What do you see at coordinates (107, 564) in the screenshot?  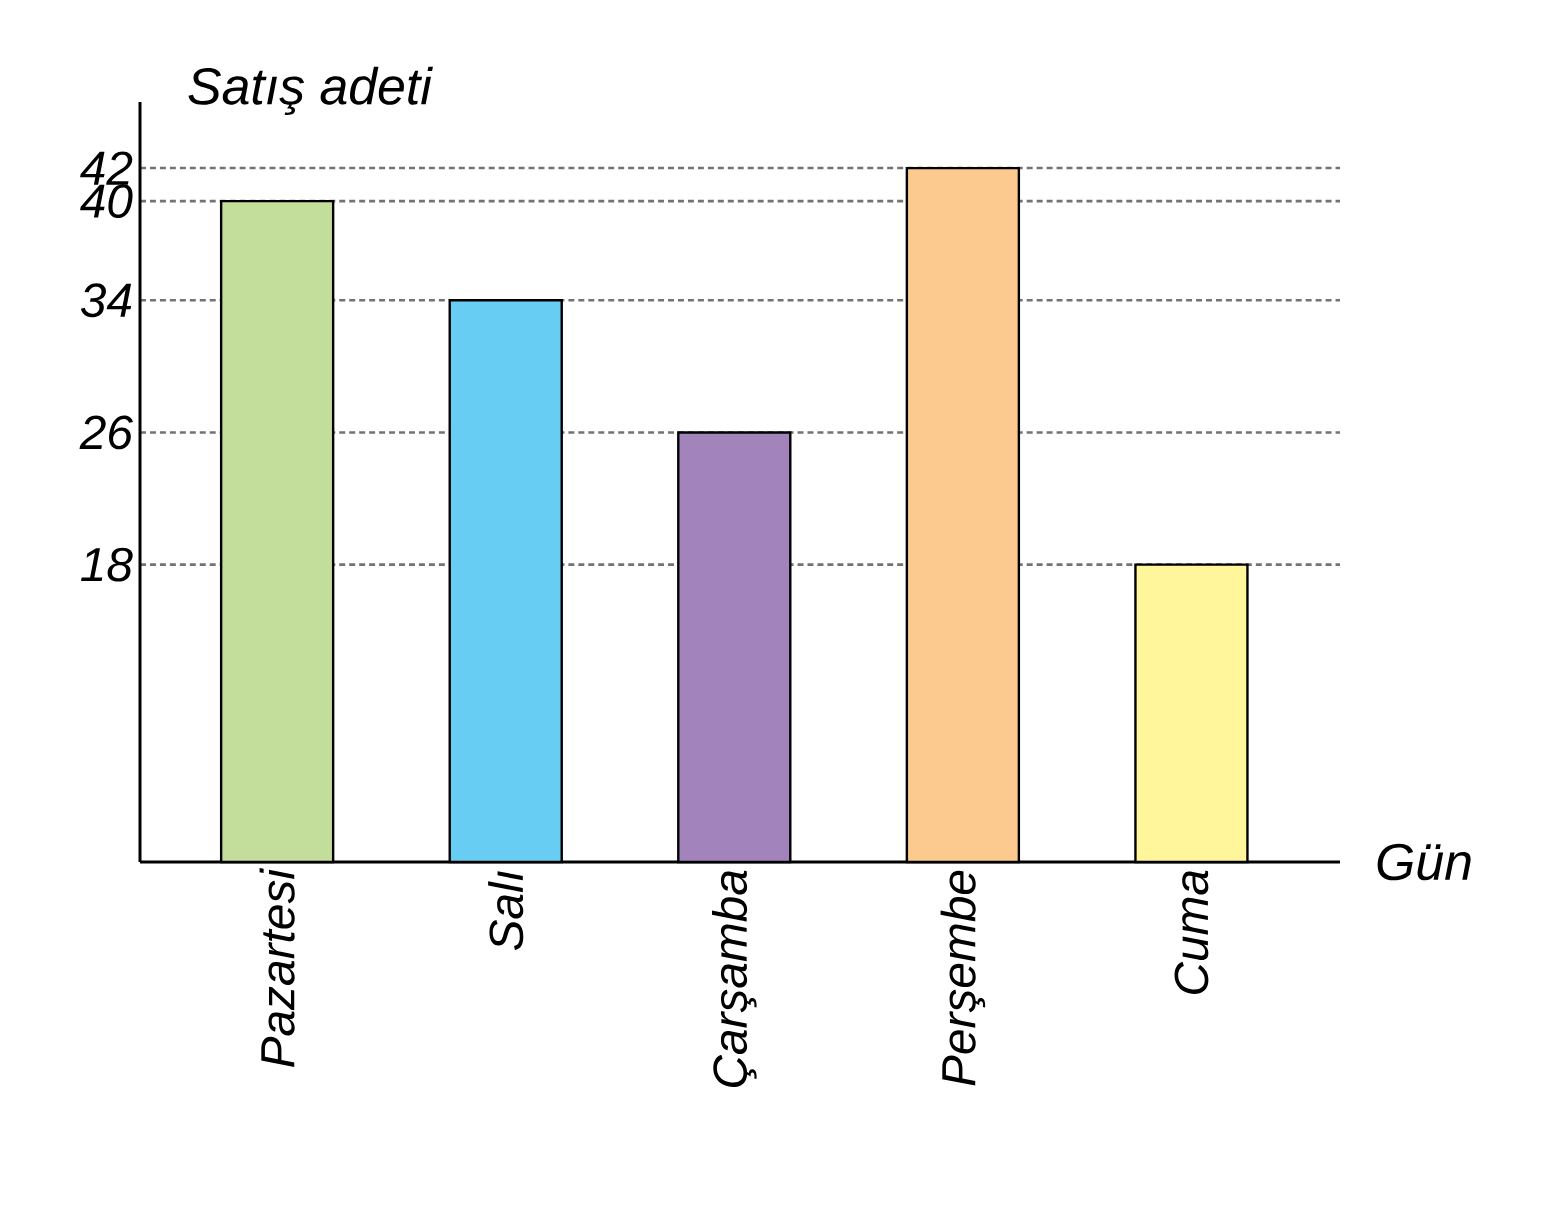 I see `y-tick-label: 18` at bounding box center [107, 564].